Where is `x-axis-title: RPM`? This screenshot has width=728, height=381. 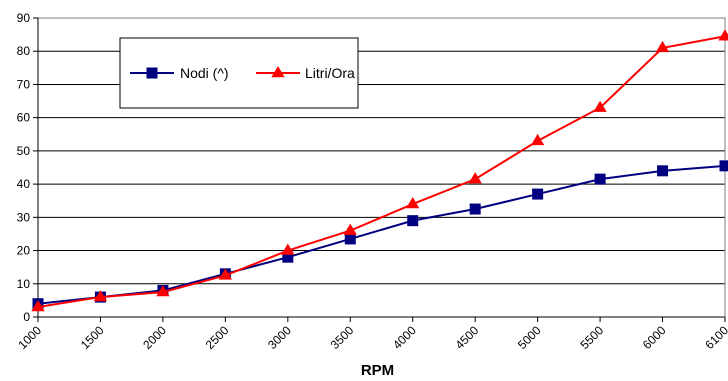 x-axis-title: RPM is located at coordinates (377, 370).